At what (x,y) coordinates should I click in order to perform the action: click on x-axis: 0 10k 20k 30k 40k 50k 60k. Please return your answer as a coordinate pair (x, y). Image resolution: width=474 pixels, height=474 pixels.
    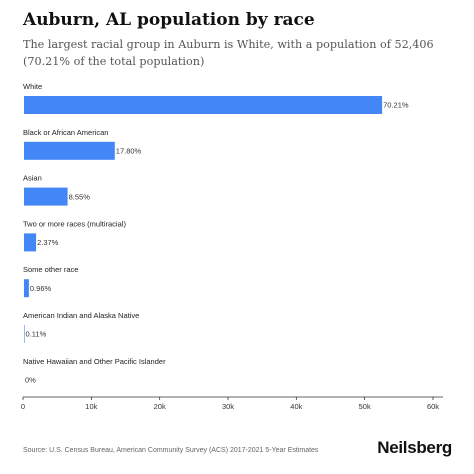
    Looking at the image, I should click on (232, 403).